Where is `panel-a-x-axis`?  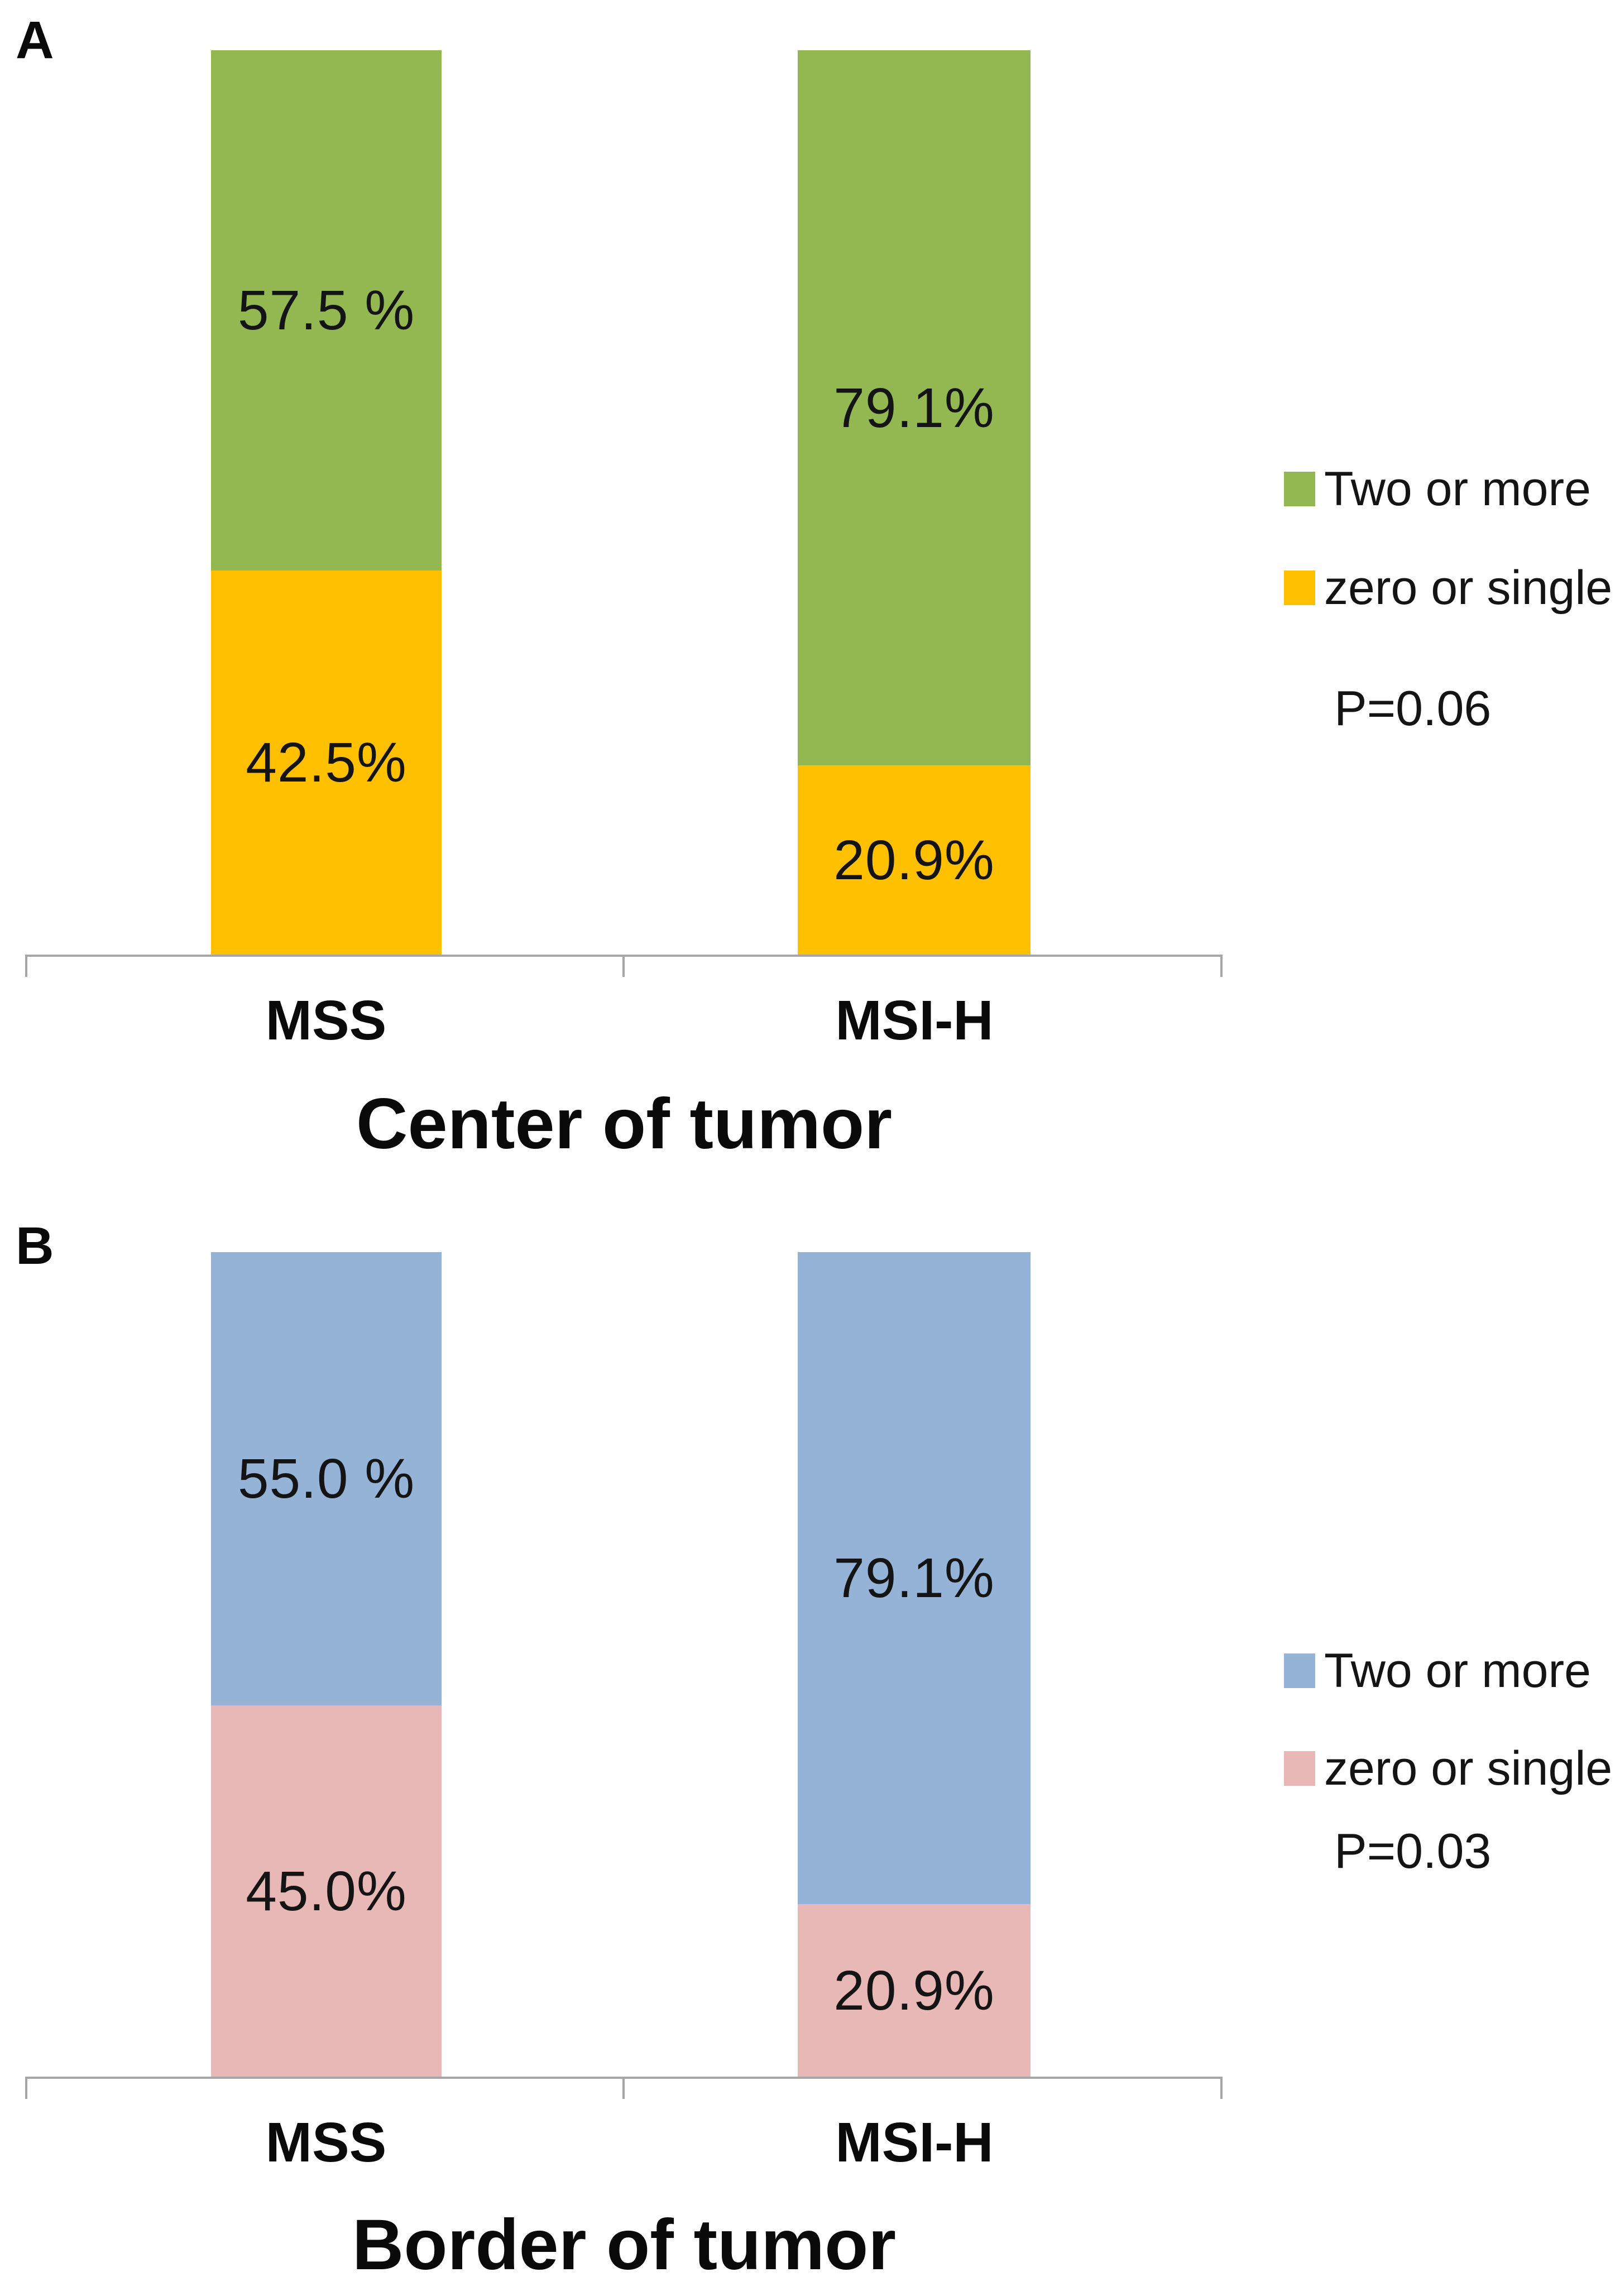
panel-a-x-axis is located at coordinates (624, 966).